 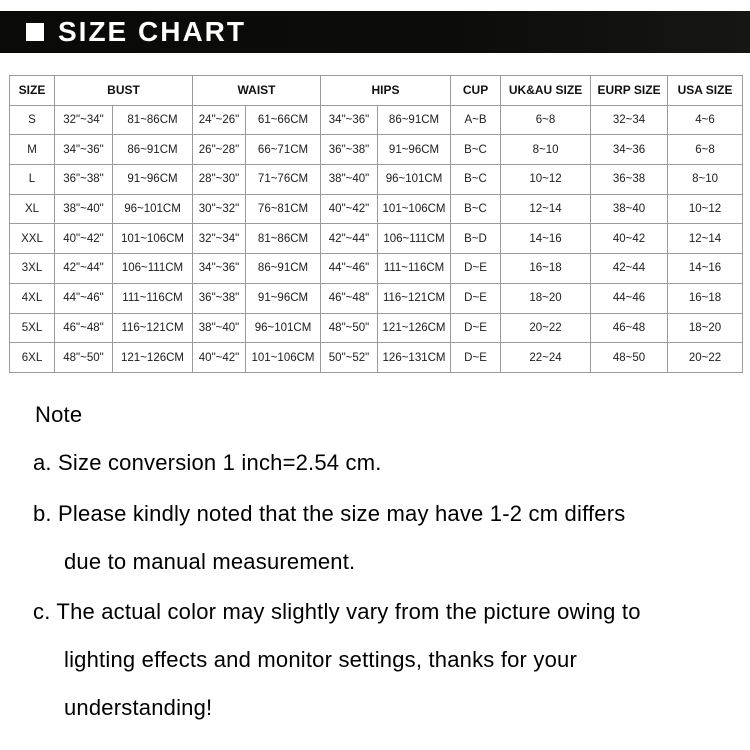 What do you see at coordinates (629, 328) in the screenshot?
I see `cell-eurp: 46~48` at bounding box center [629, 328].